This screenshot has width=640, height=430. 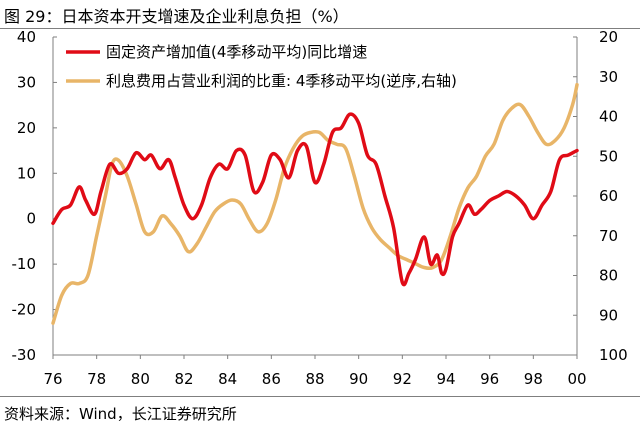 I want to click on x-tick-label: 76, so click(x=52, y=379).